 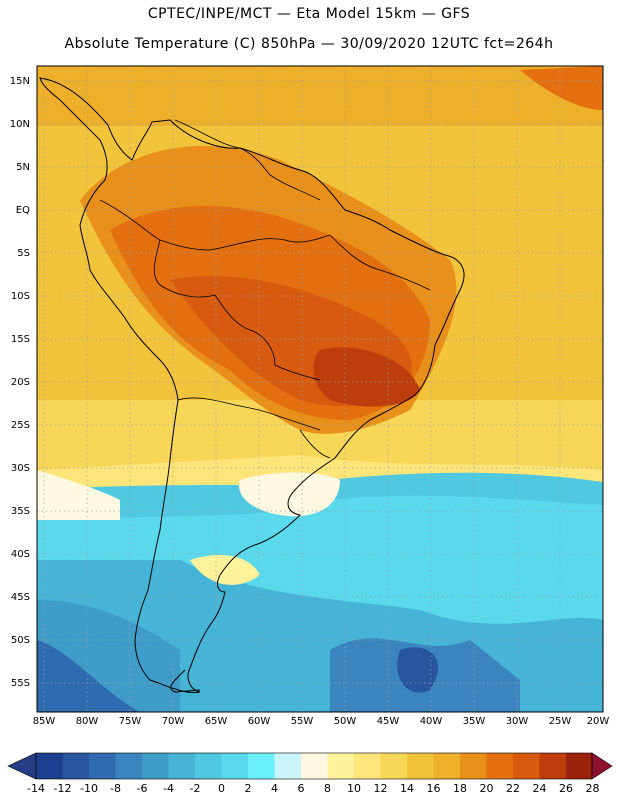 I want to click on lat-label: 10N, so click(x=19, y=124).